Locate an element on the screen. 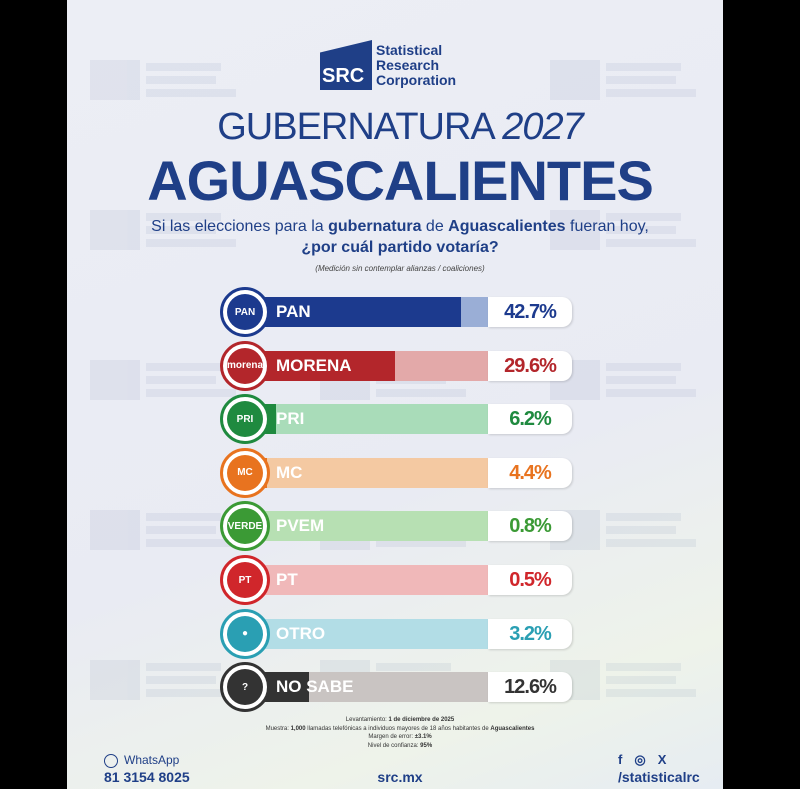 This screenshot has width=800, height=789. f: 1 de diciembre de 2025 is located at coordinates (421, 720).